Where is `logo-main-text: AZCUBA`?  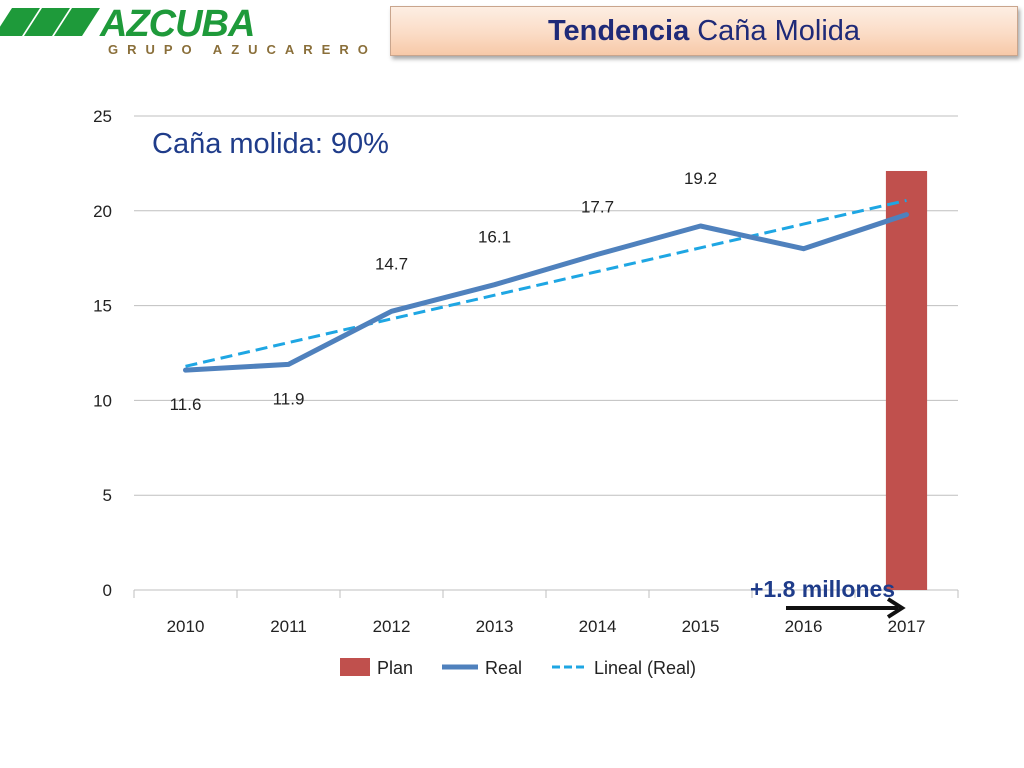 logo-main-text: AZCUBA is located at coordinates (176, 24).